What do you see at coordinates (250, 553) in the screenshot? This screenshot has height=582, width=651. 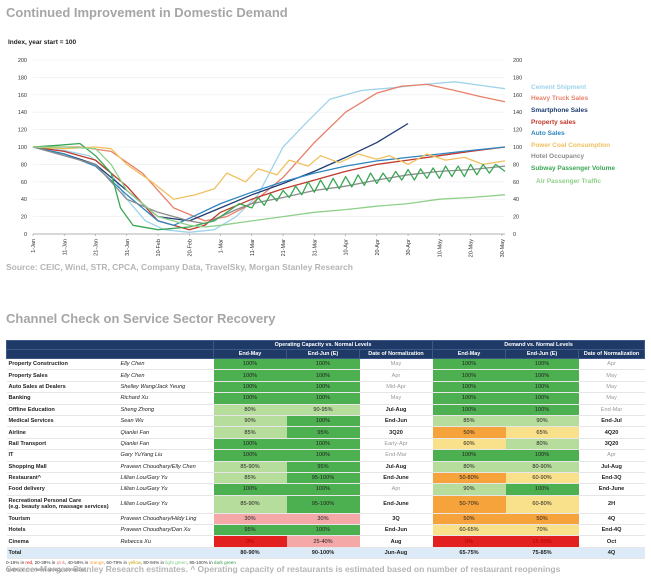 I see `total-op-may: 80-90%` at bounding box center [250, 553].